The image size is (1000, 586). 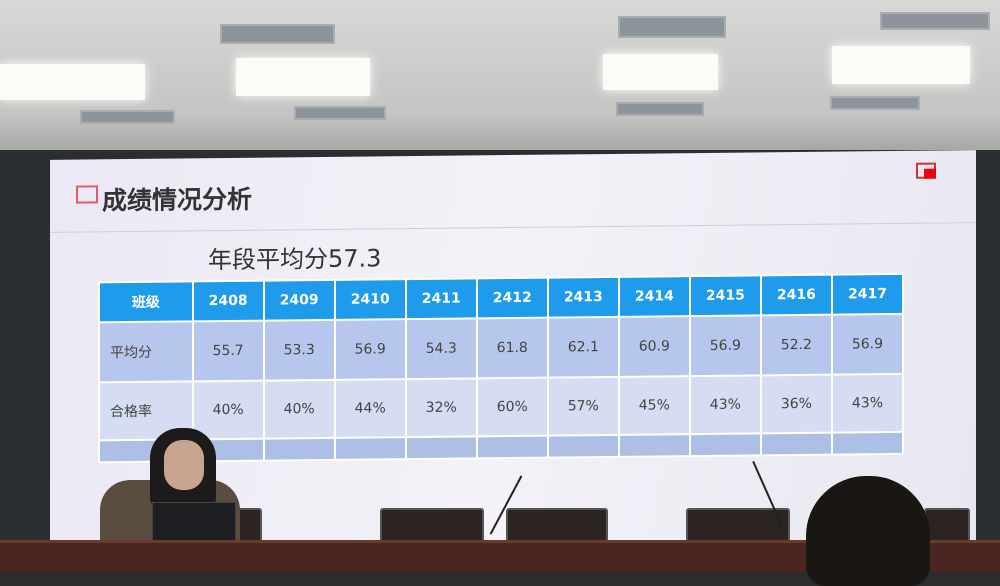 What do you see at coordinates (867, 294) in the screenshot?
I see `class-header: 2417` at bounding box center [867, 294].